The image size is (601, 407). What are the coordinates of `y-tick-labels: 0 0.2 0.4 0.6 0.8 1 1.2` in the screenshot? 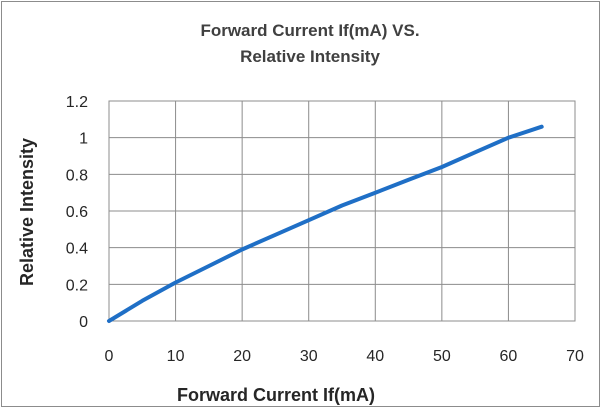 It's located at (77, 212).